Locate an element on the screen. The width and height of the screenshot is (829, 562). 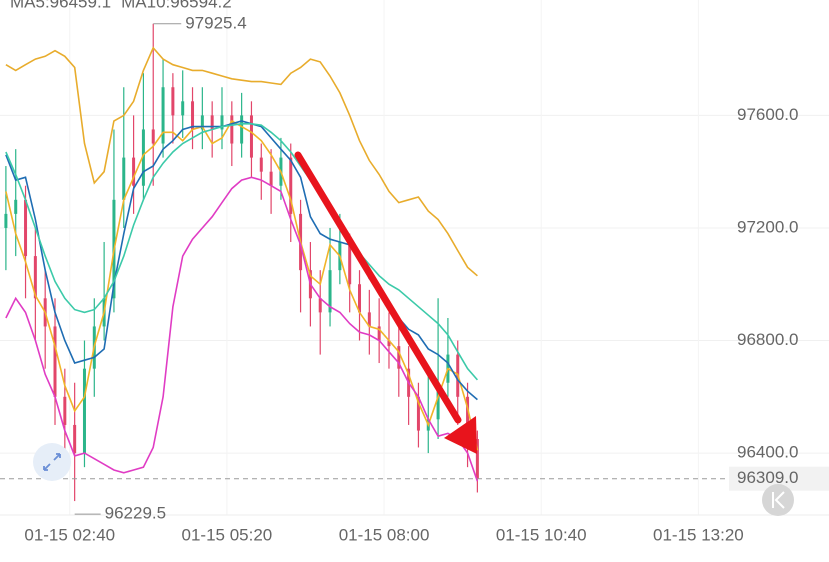
arrow-head is located at coordinates (460, 435).